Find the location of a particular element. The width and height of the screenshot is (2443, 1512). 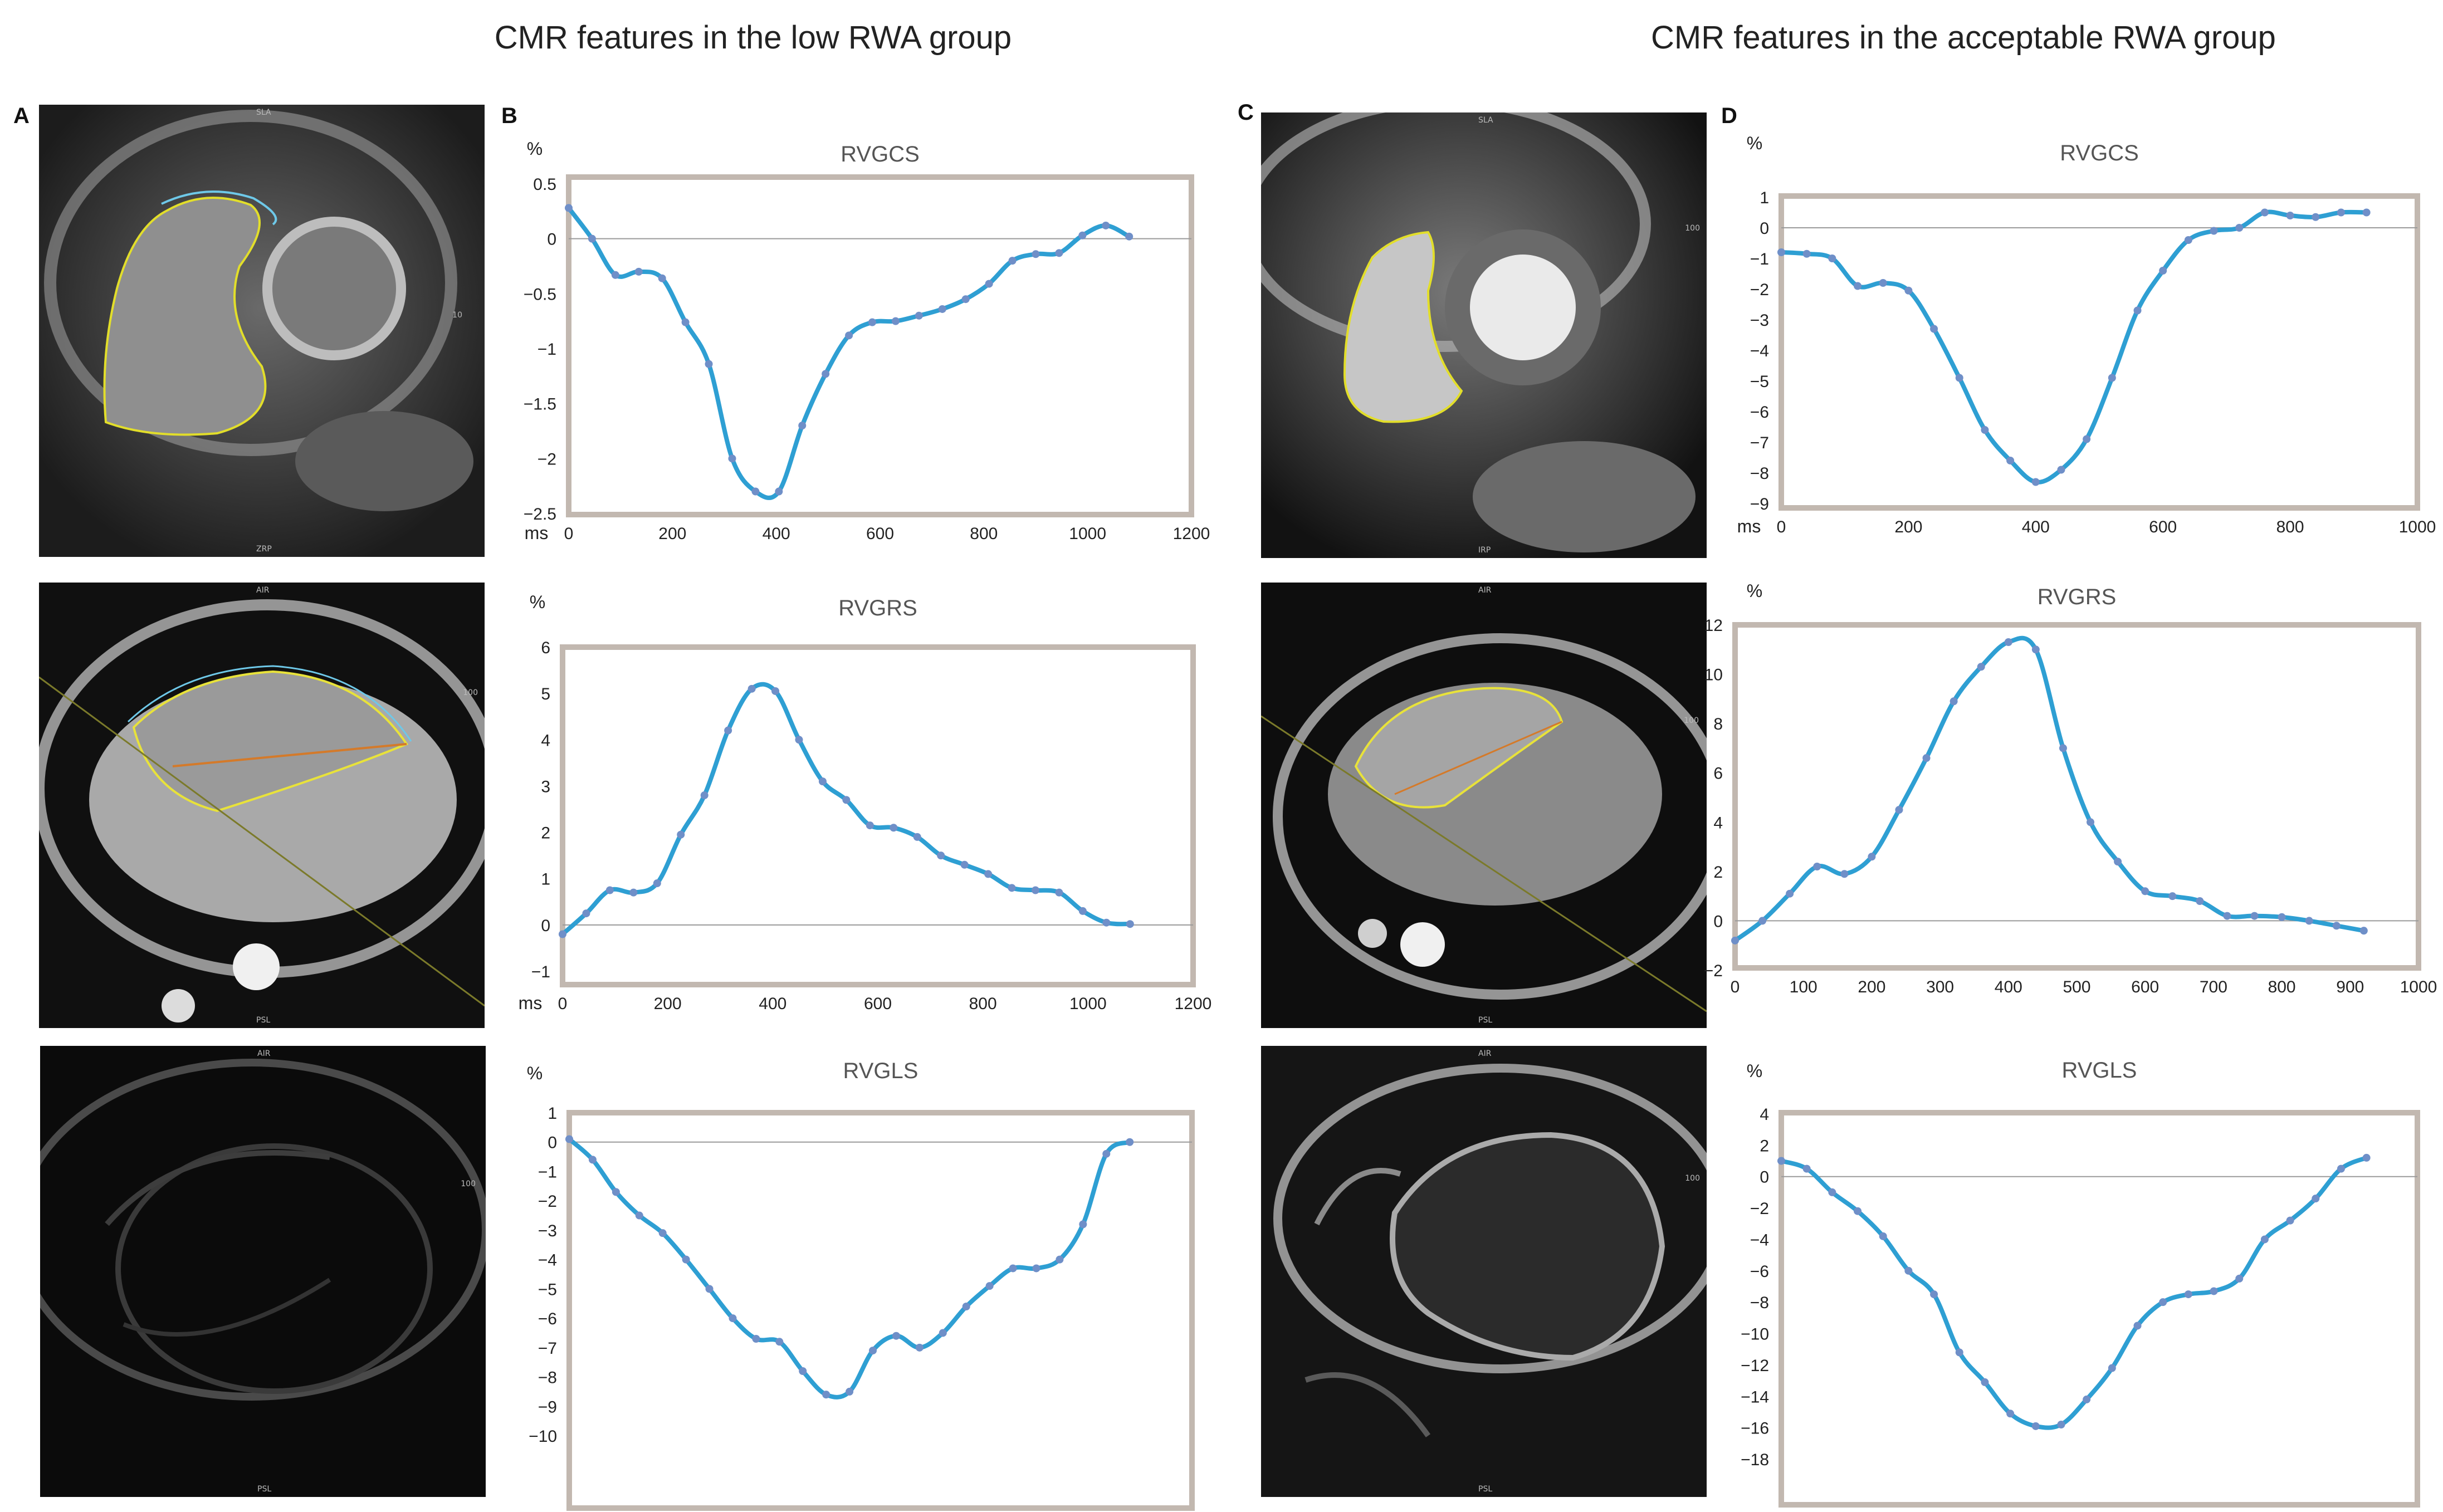

panel-label-b: B is located at coordinates (509, 116).